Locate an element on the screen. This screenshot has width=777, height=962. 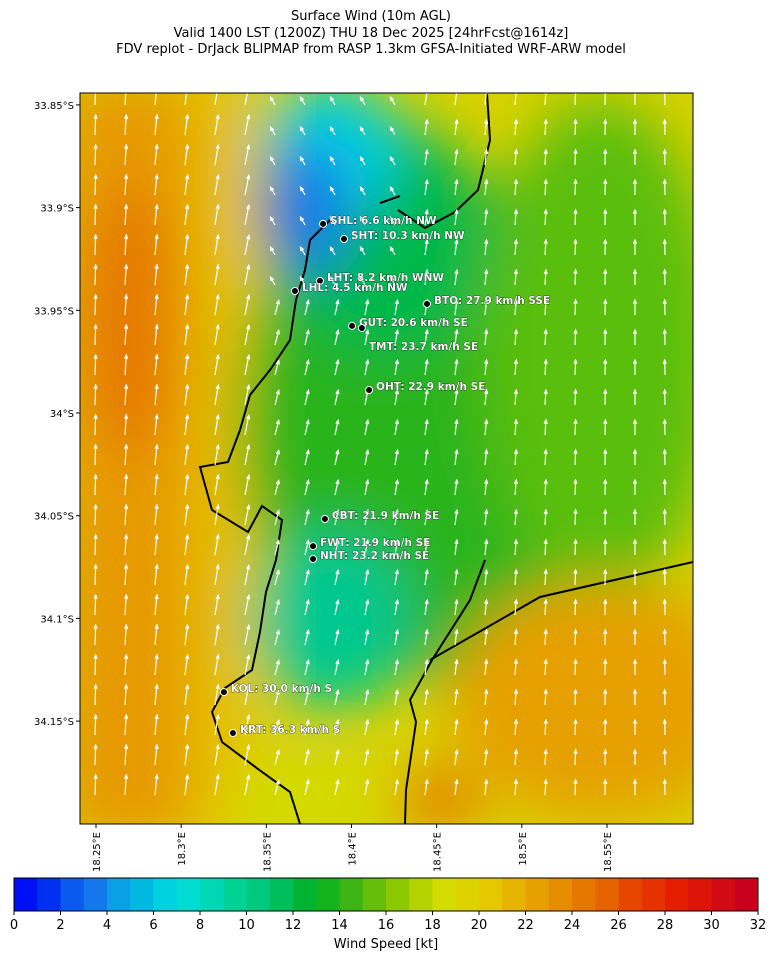
station-label: LHL: 4.5 km/h NW is located at coordinates (355, 288).